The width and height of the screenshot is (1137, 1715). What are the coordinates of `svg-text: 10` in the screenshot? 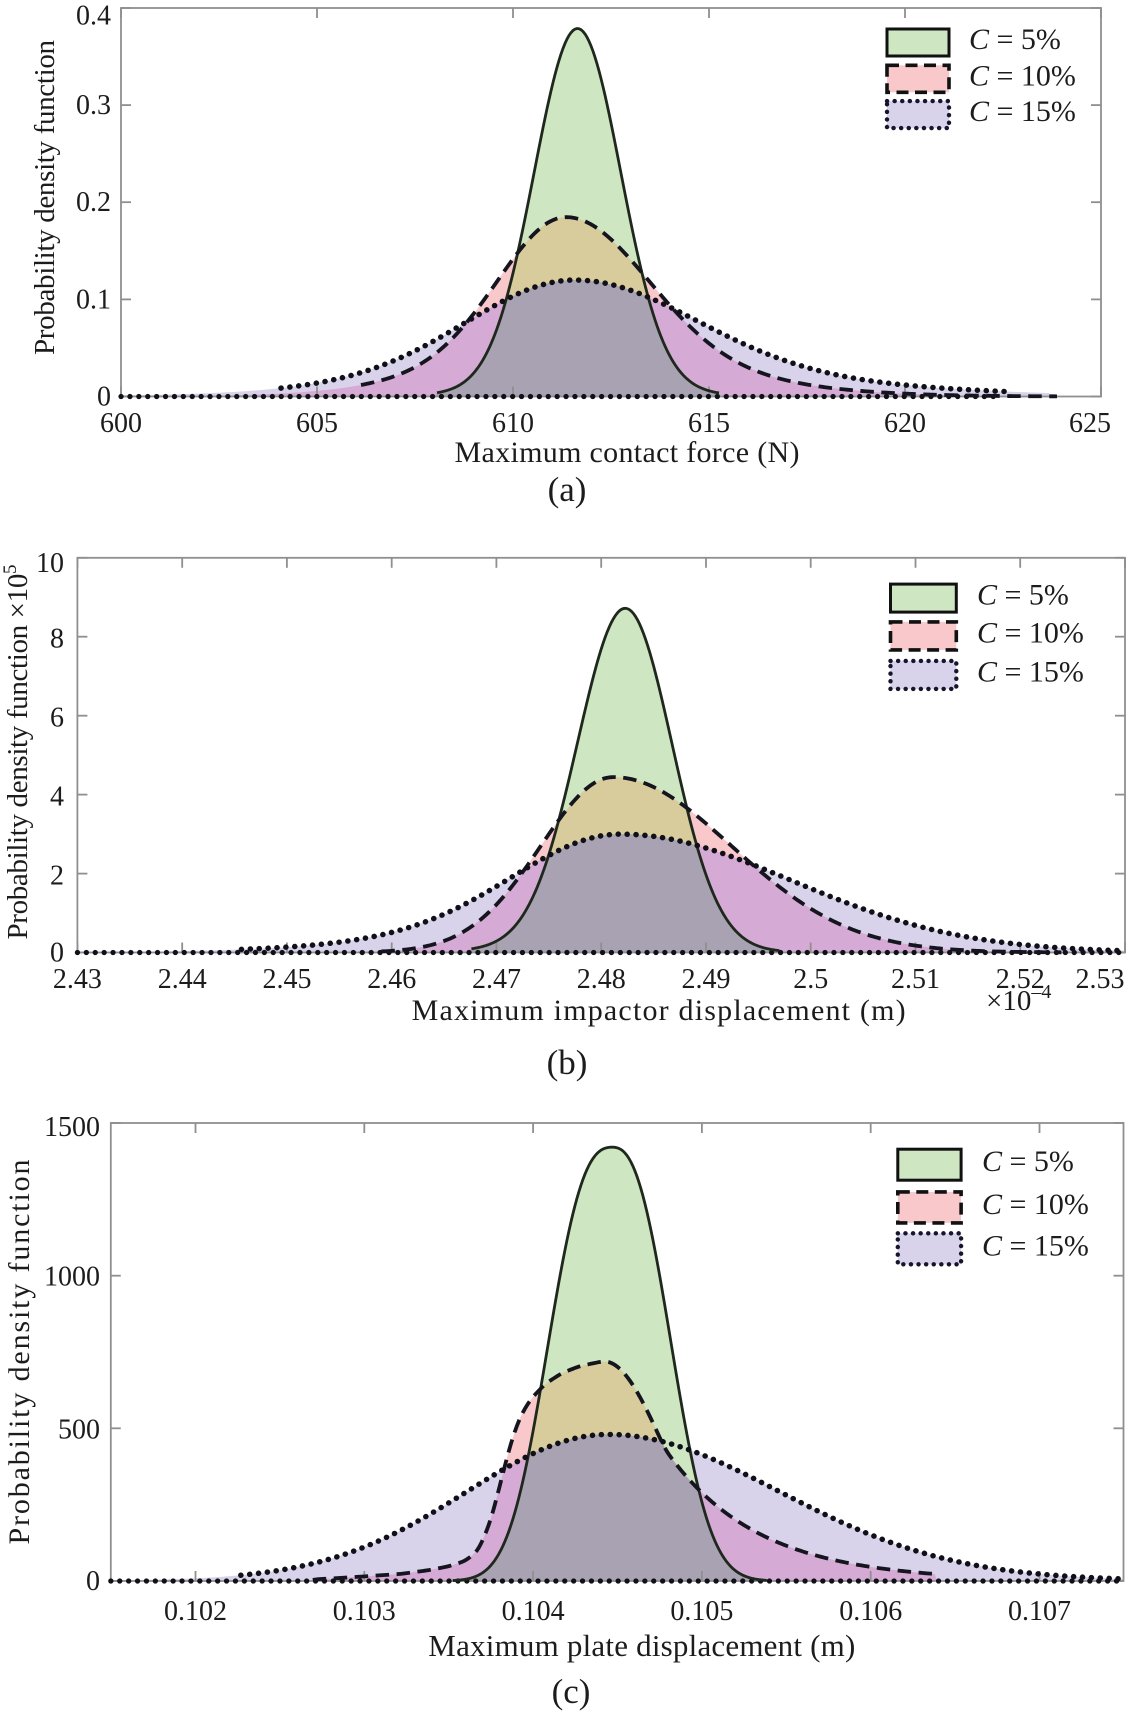 It's located at (50, 563).